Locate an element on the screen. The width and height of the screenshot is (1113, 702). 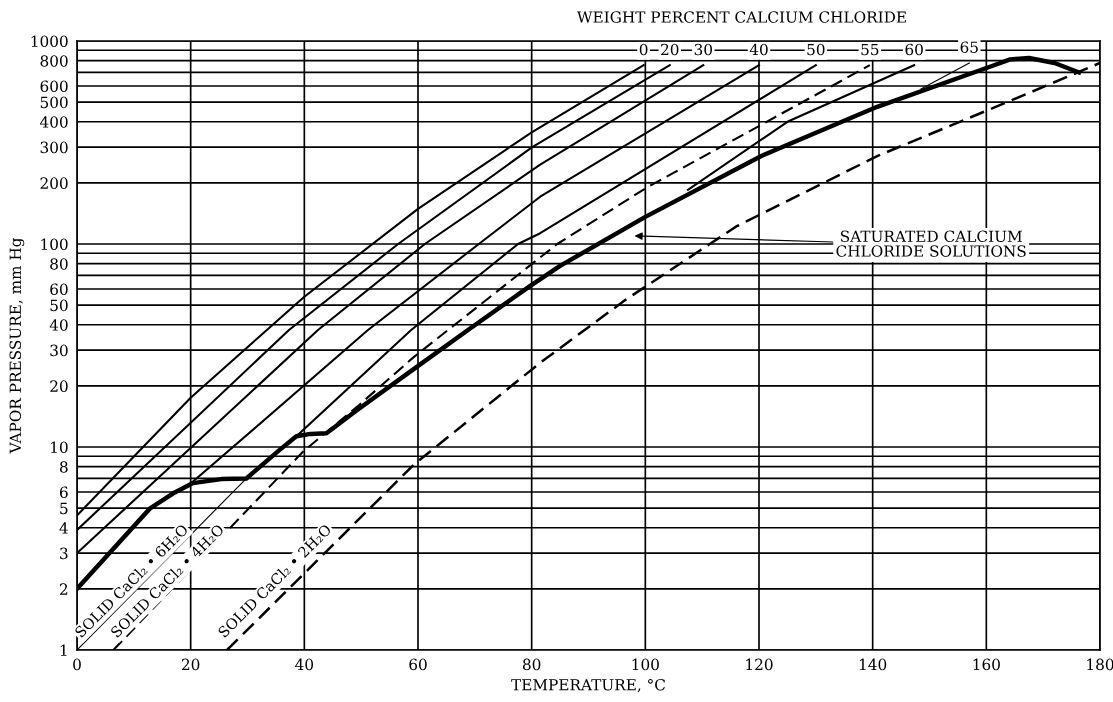
y-tick-label: 80 is located at coordinates (59, 264).